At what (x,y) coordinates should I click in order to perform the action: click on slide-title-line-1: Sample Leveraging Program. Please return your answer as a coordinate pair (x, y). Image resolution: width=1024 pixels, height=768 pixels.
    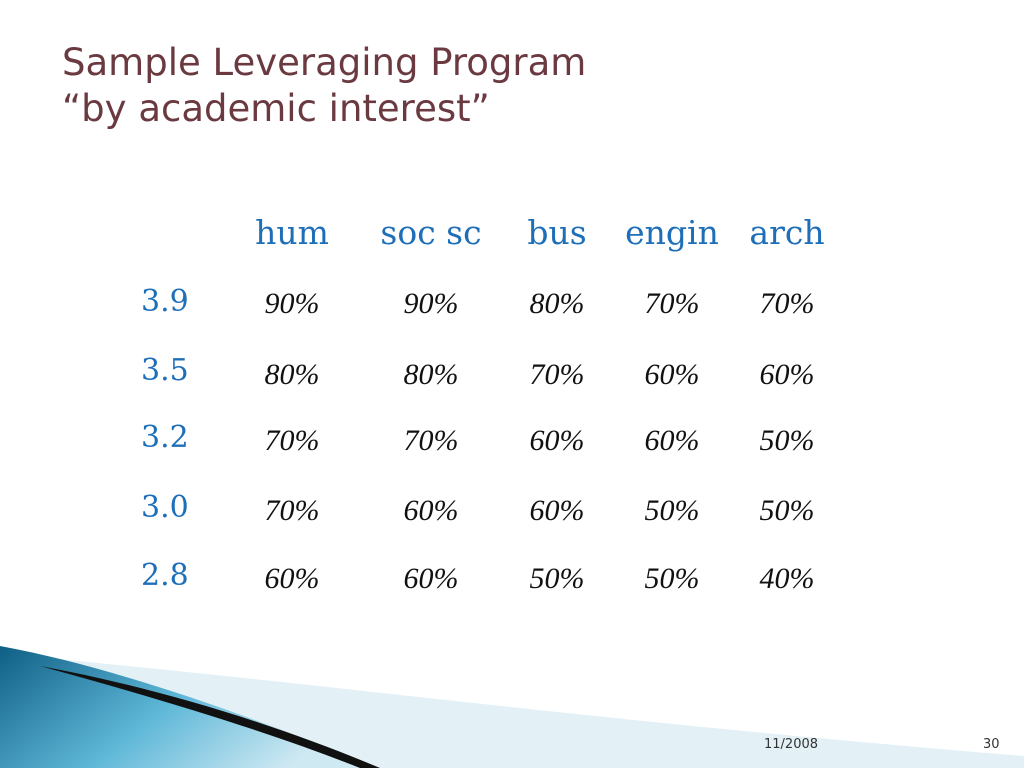
    Looking at the image, I should click on (324, 62).